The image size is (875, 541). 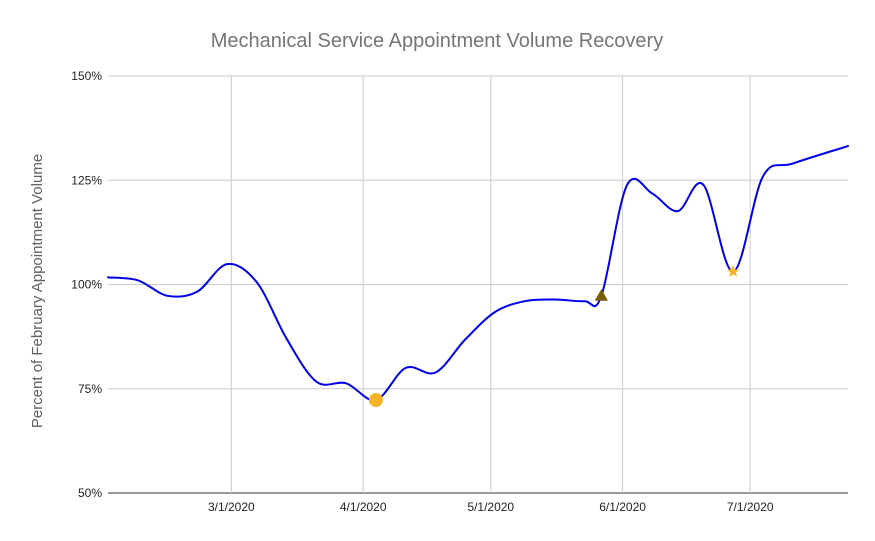 What do you see at coordinates (86, 180) in the screenshot?
I see `y-tick-label: 125%` at bounding box center [86, 180].